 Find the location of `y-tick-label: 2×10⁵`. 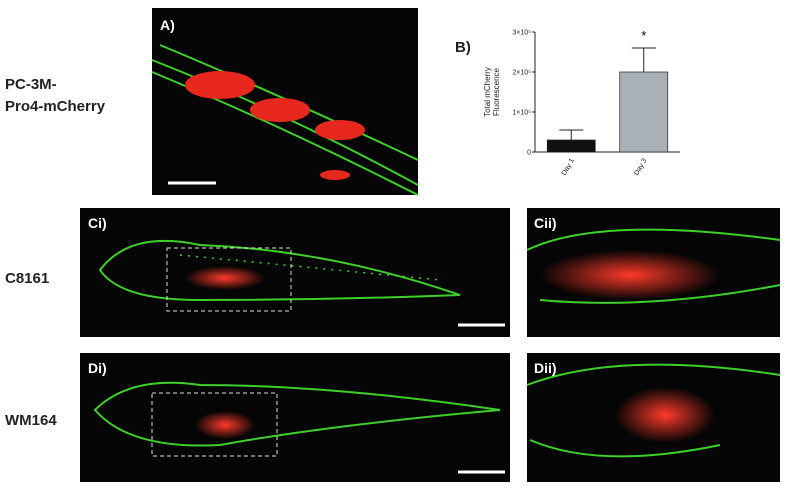

y-tick-label: 2×10⁵ is located at coordinates (521, 73).